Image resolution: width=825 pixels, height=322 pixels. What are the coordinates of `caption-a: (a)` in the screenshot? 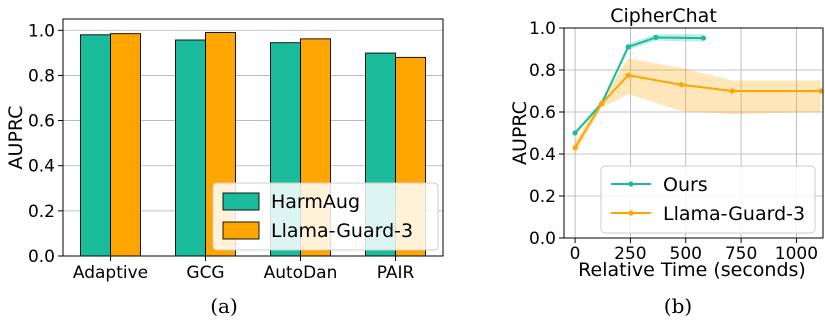 It's located at (224, 306).